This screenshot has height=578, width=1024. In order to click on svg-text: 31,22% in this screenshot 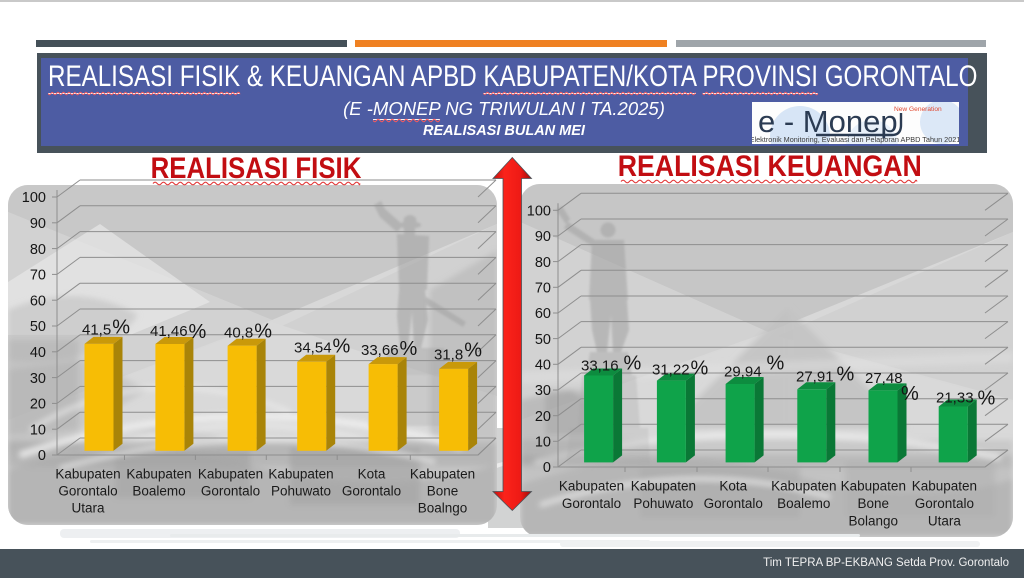, I will do `click(680, 369)`.